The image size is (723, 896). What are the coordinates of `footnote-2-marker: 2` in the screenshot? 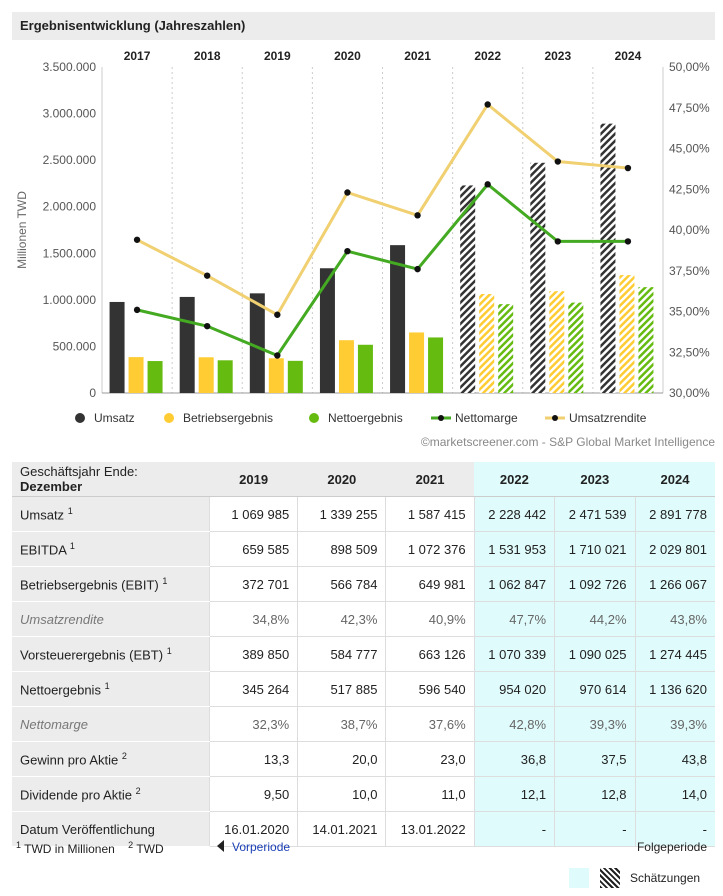 It's located at (131, 845).